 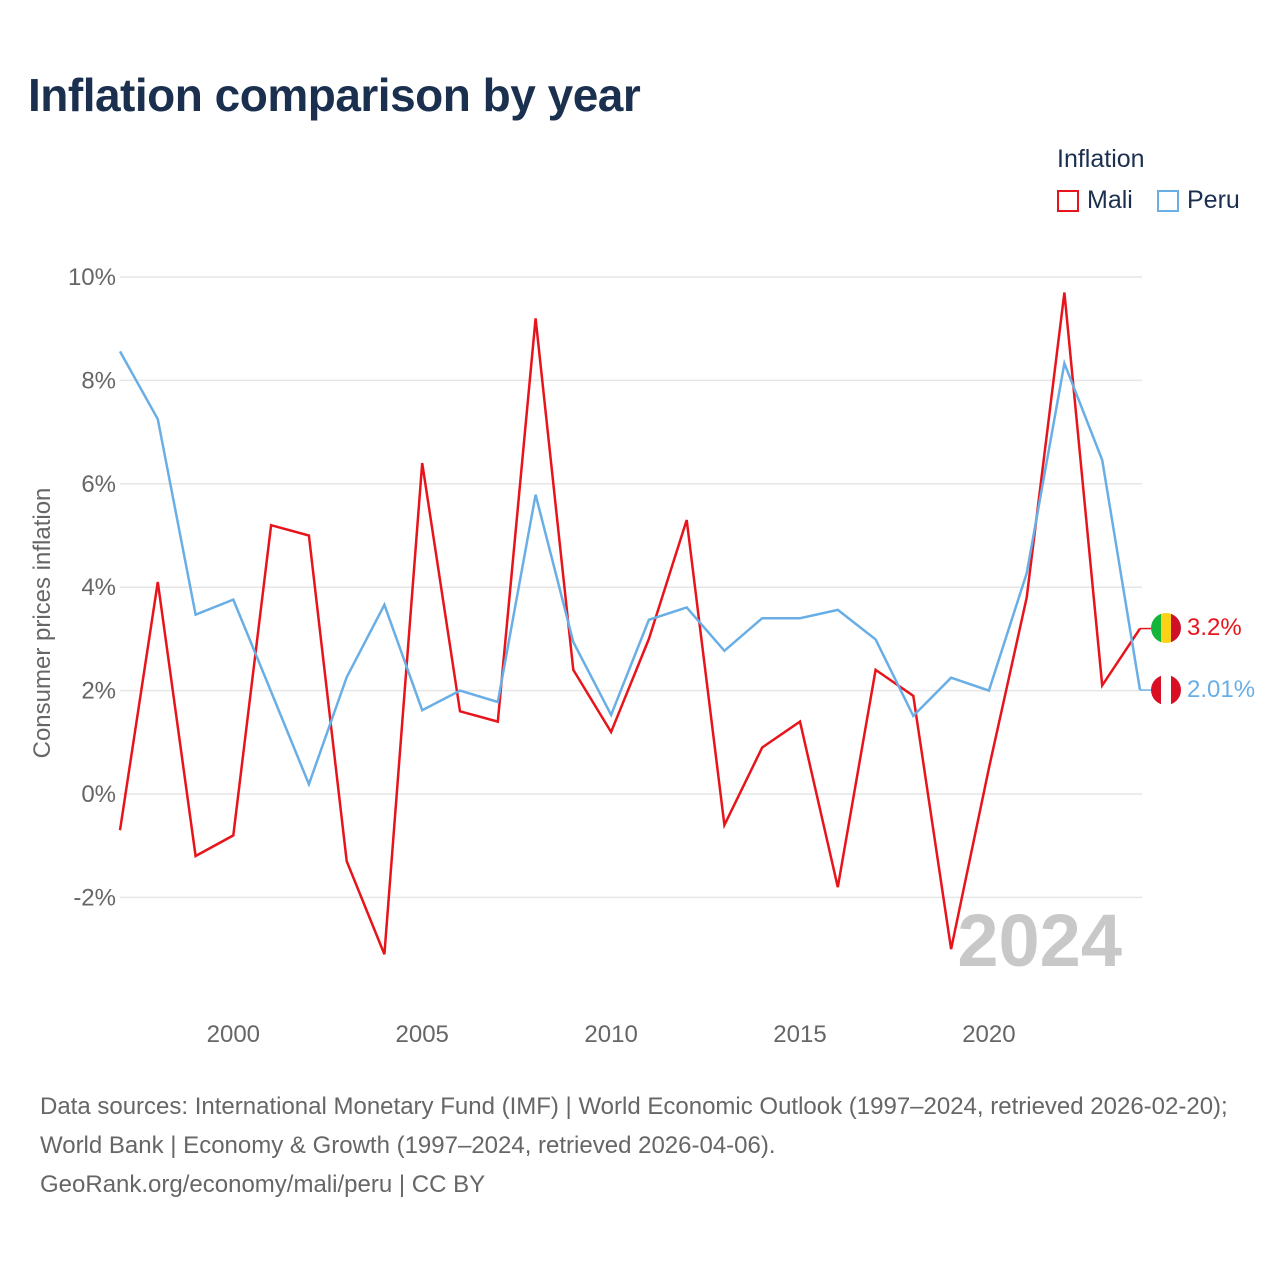 What do you see at coordinates (1068, 200) in the screenshot?
I see `legend-swatch-mali` at bounding box center [1068, 200].